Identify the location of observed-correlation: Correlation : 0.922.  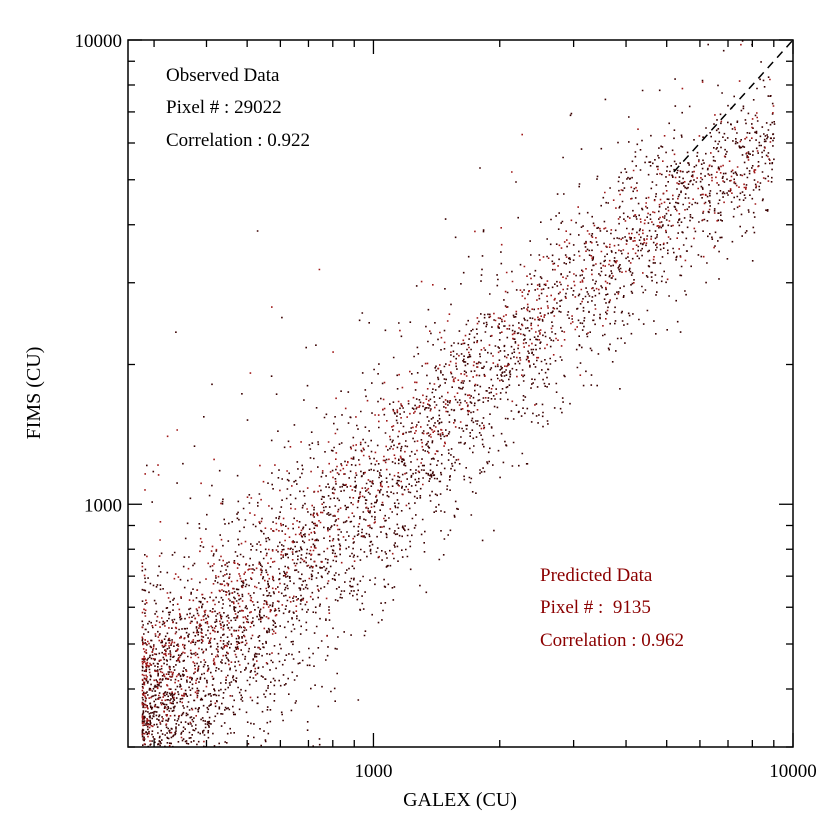
(238, 140).